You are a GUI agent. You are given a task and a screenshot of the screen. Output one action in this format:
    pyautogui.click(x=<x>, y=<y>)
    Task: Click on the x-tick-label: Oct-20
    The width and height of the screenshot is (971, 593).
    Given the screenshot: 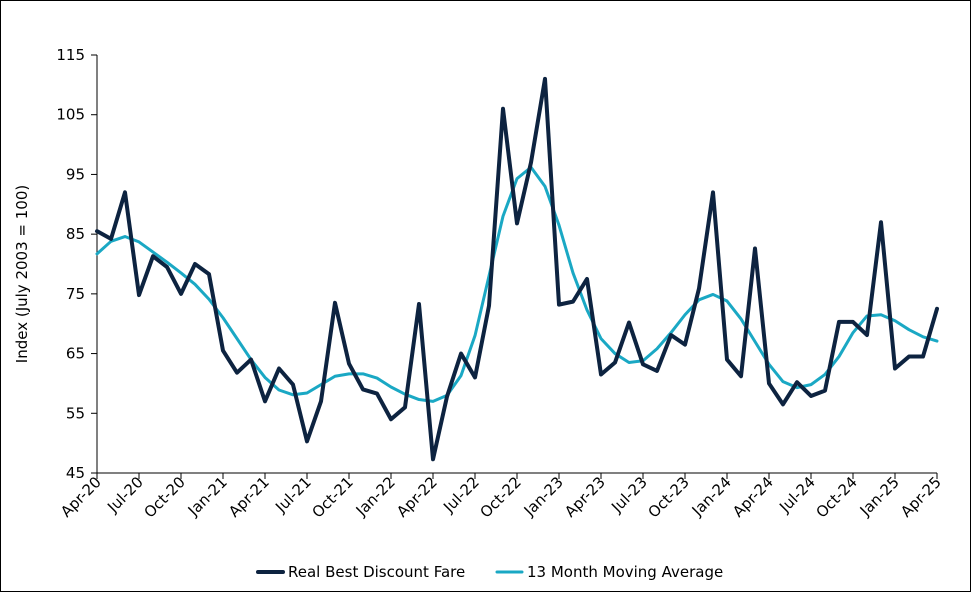 What is the action you would take?
    pyautogui.click(x=164, y=497)
    